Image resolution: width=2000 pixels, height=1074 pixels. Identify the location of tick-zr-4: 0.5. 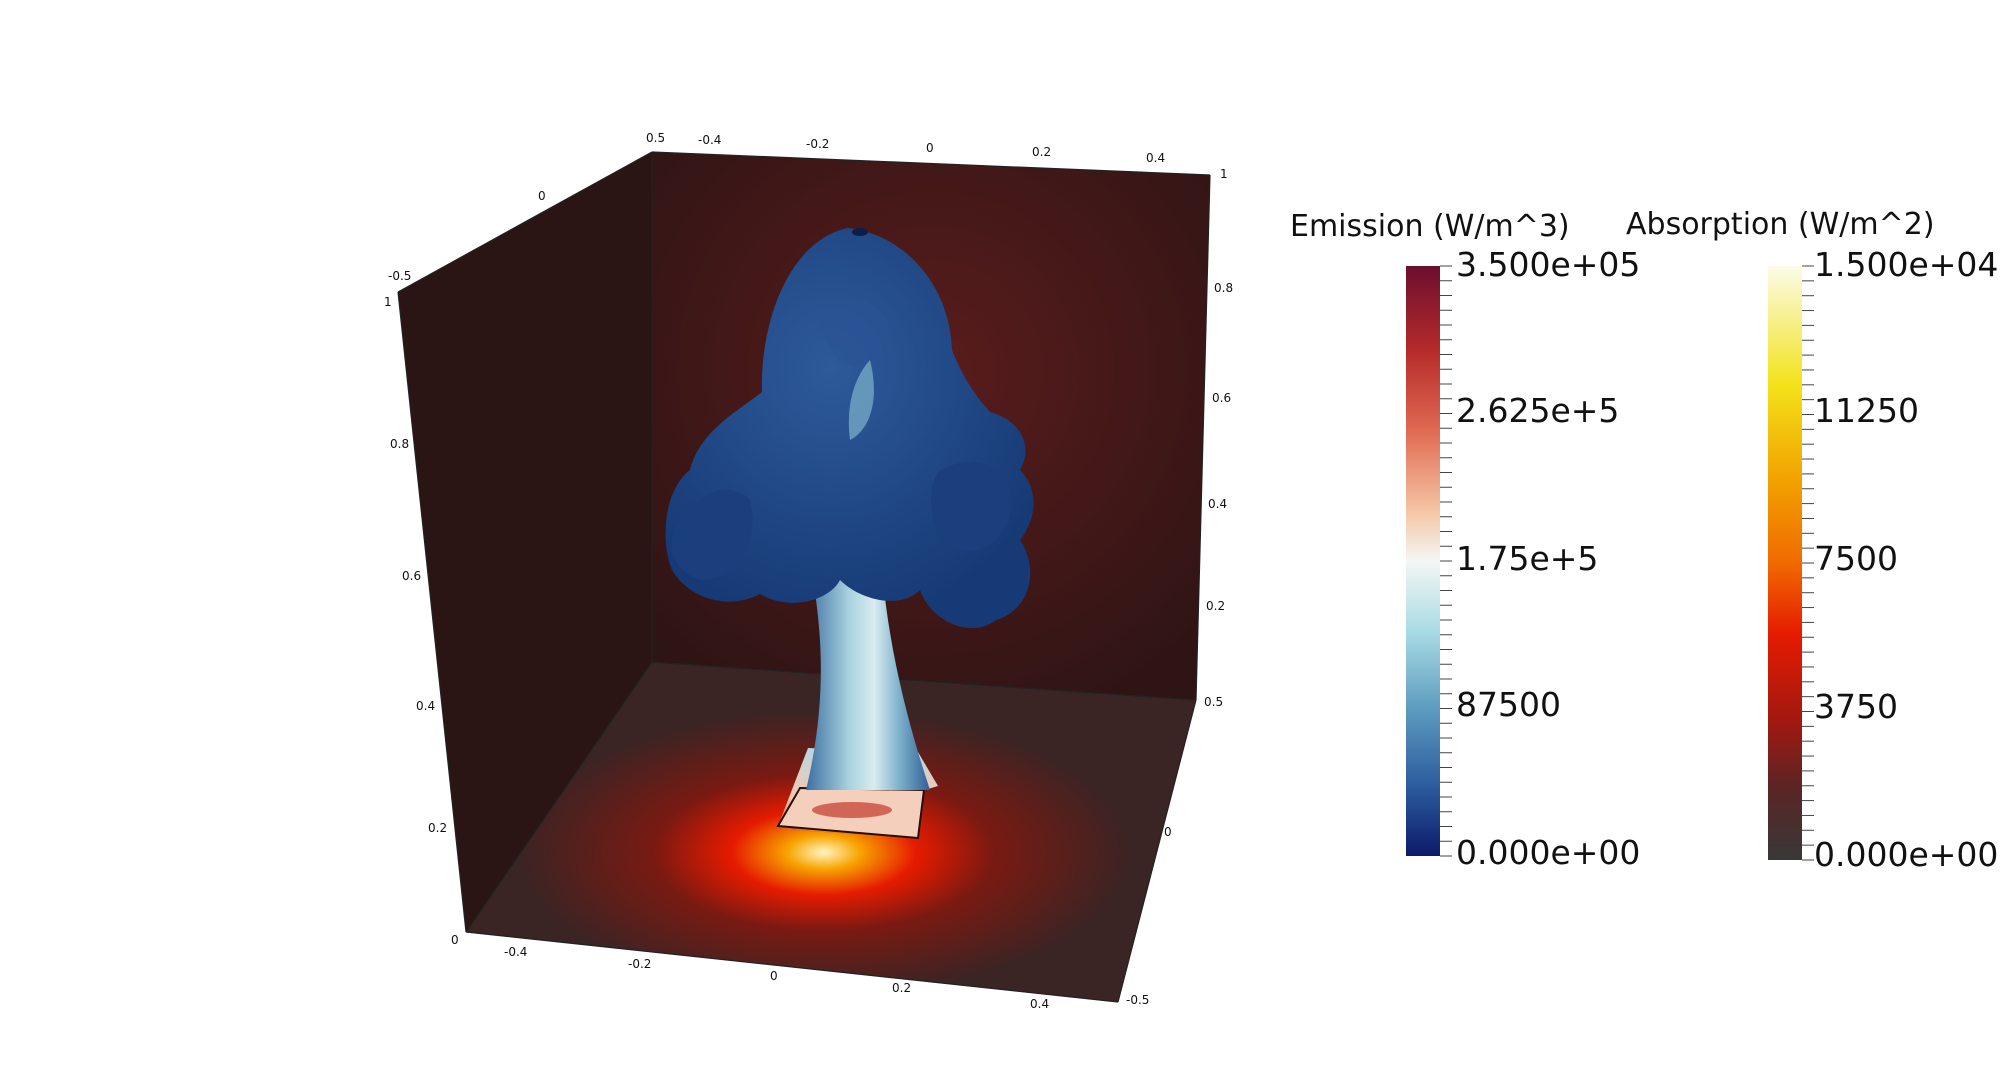
(1213, 702).